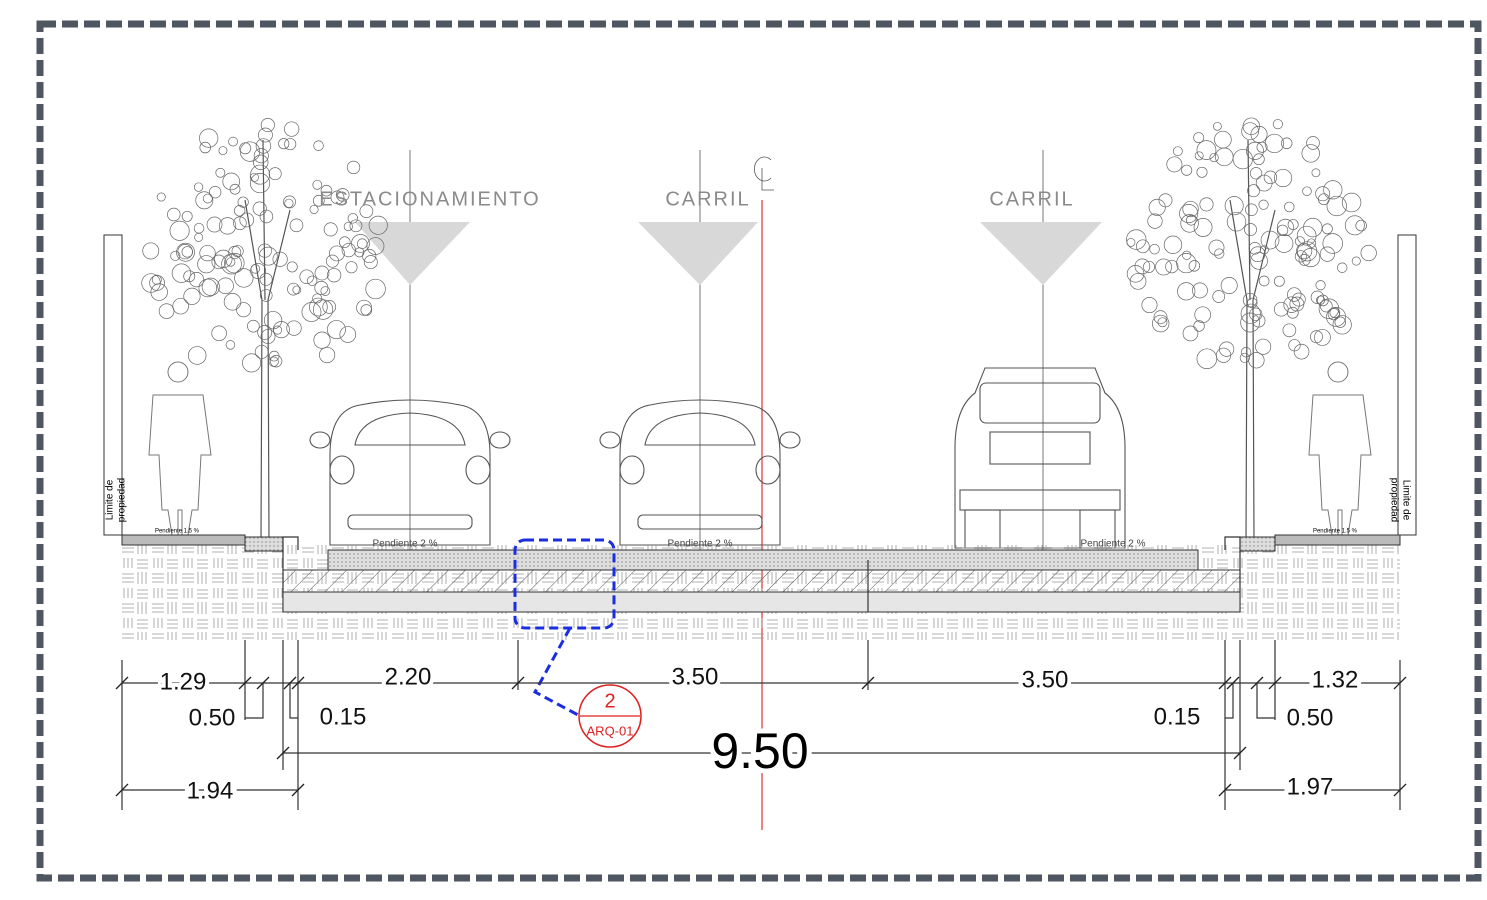 Image resolution: width=1487 pixels, height=900 pixels. I want to click on total-dimension: 9.50, so click(759, 751).